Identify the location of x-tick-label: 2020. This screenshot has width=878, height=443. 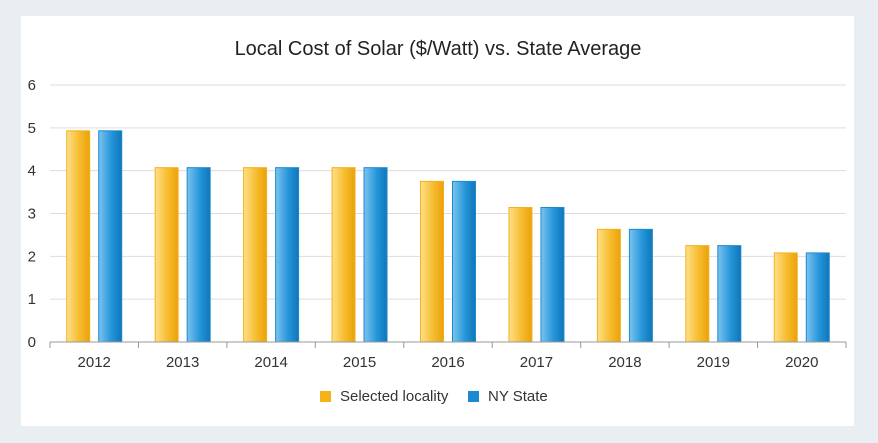
(801, 362).